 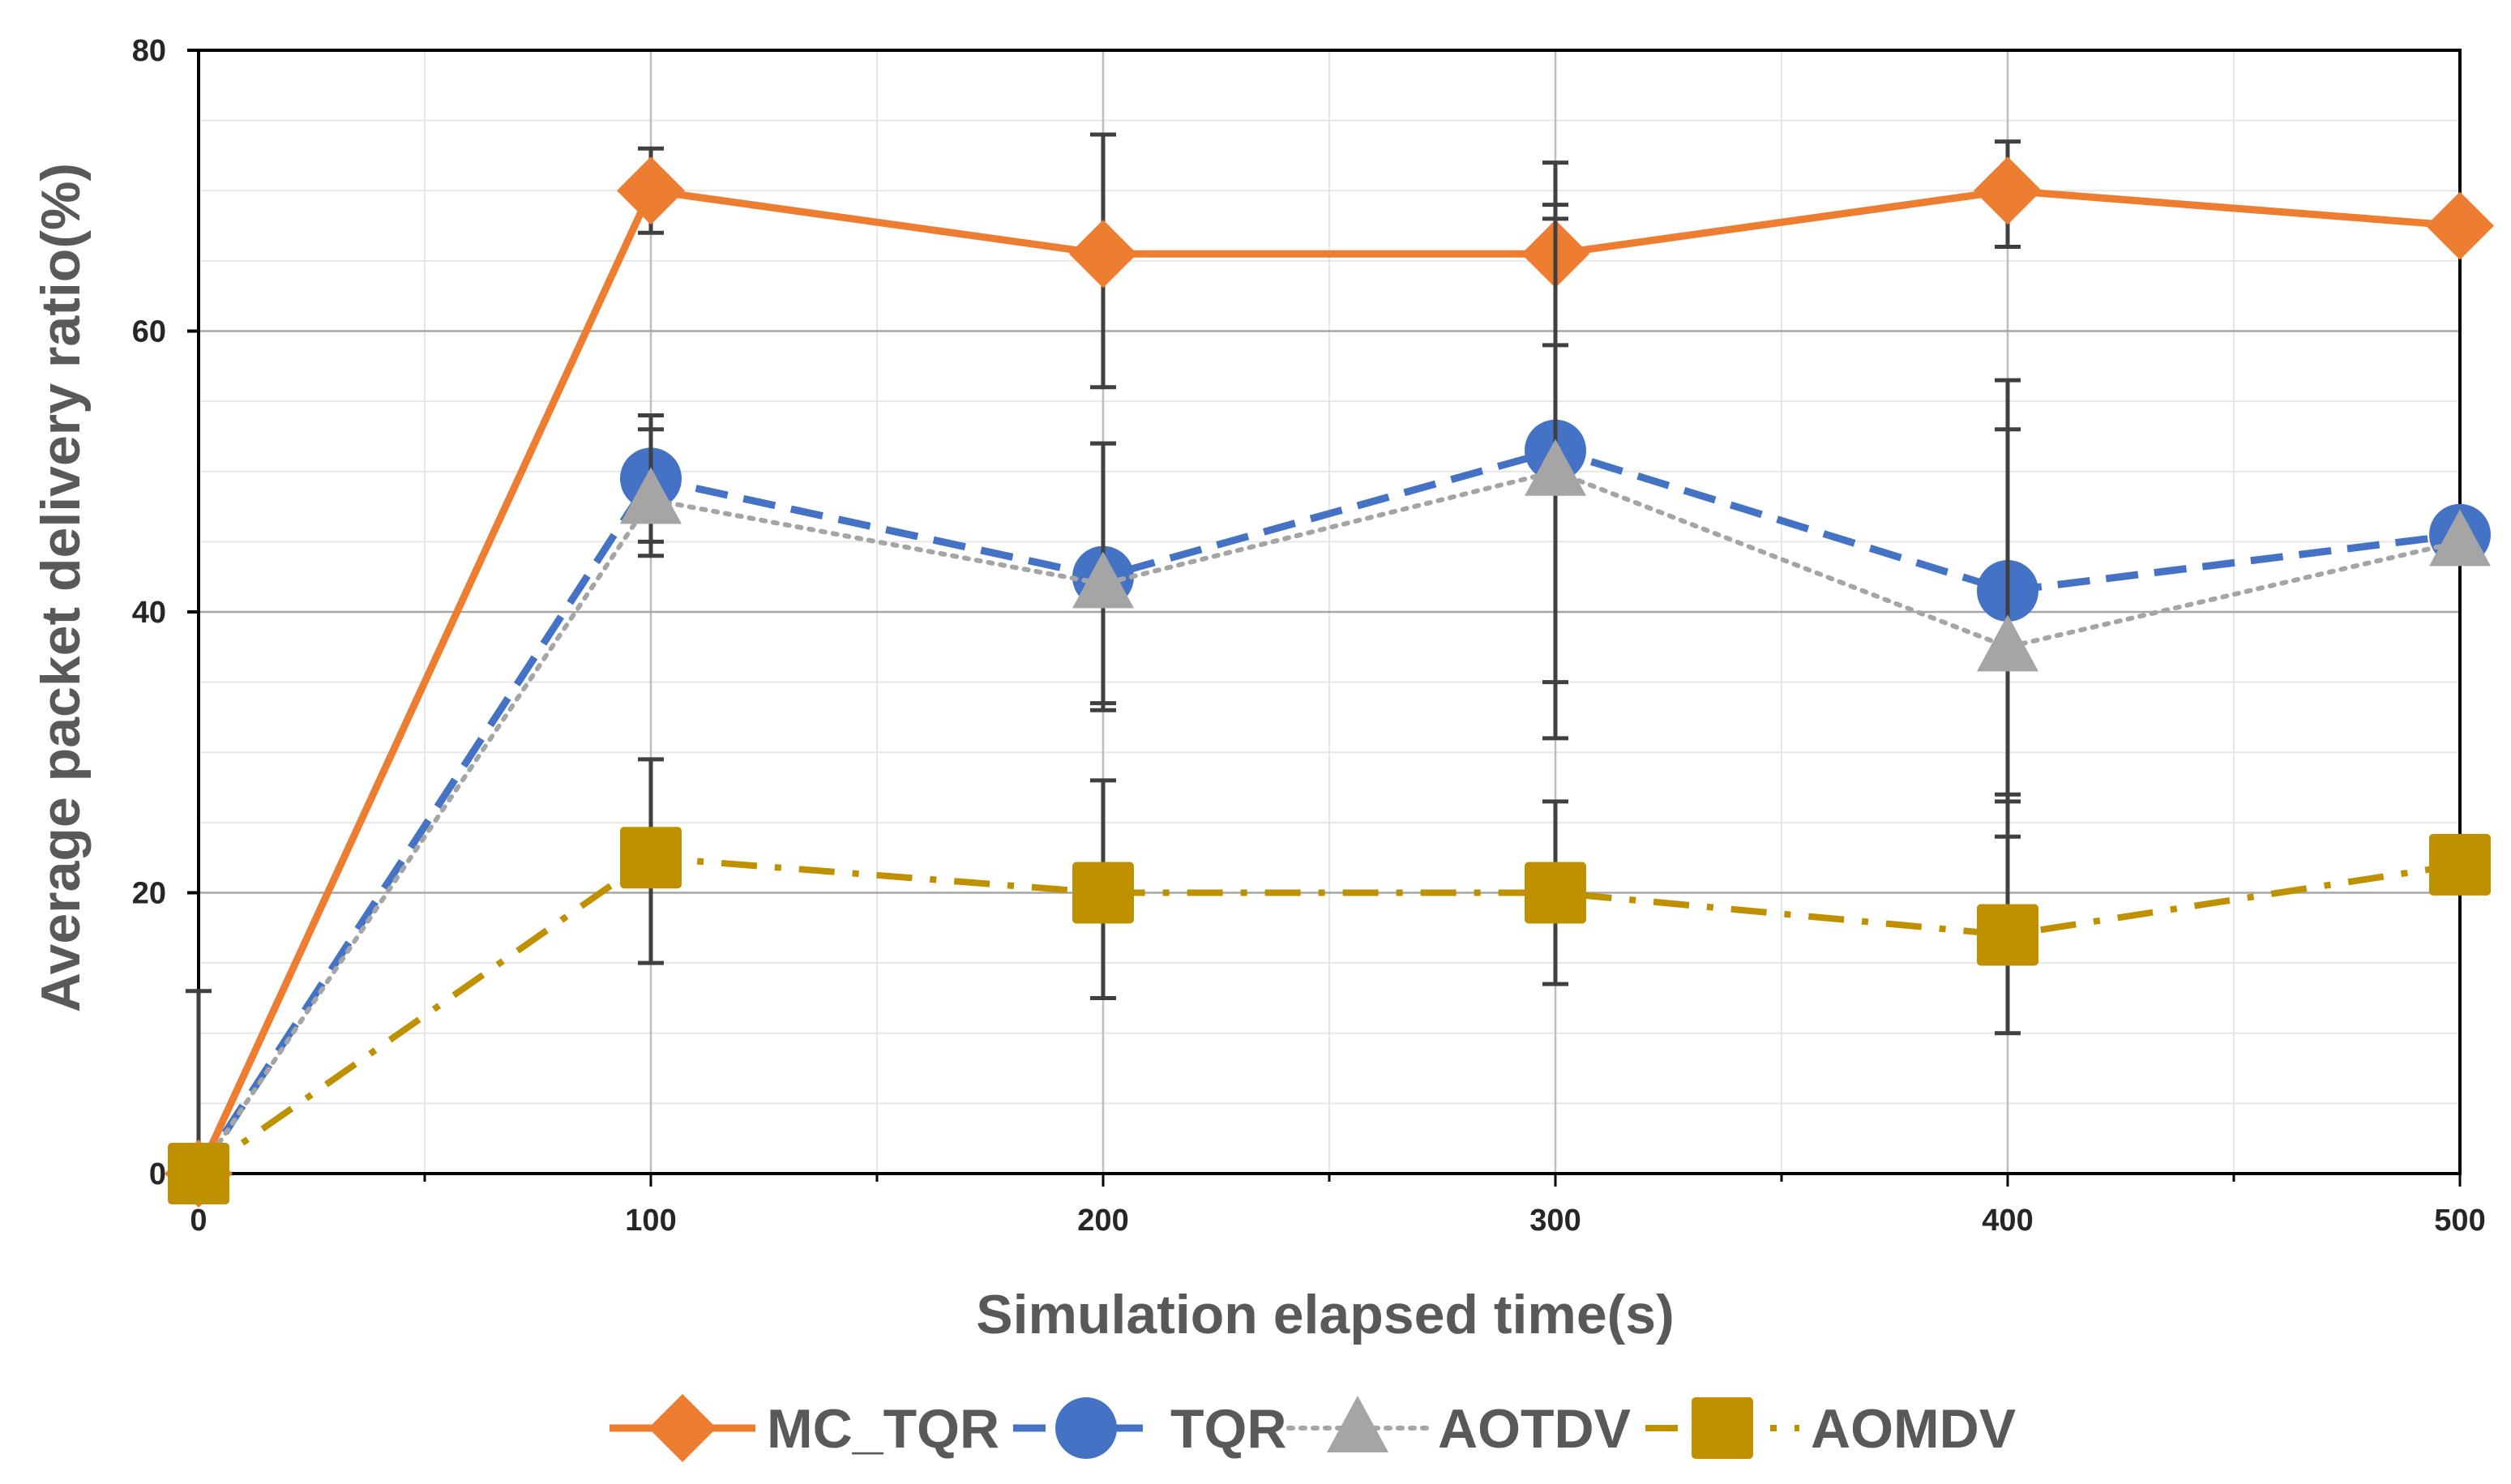 I want to click on x-tick-label: 500, so click(x=2459, y=1221).